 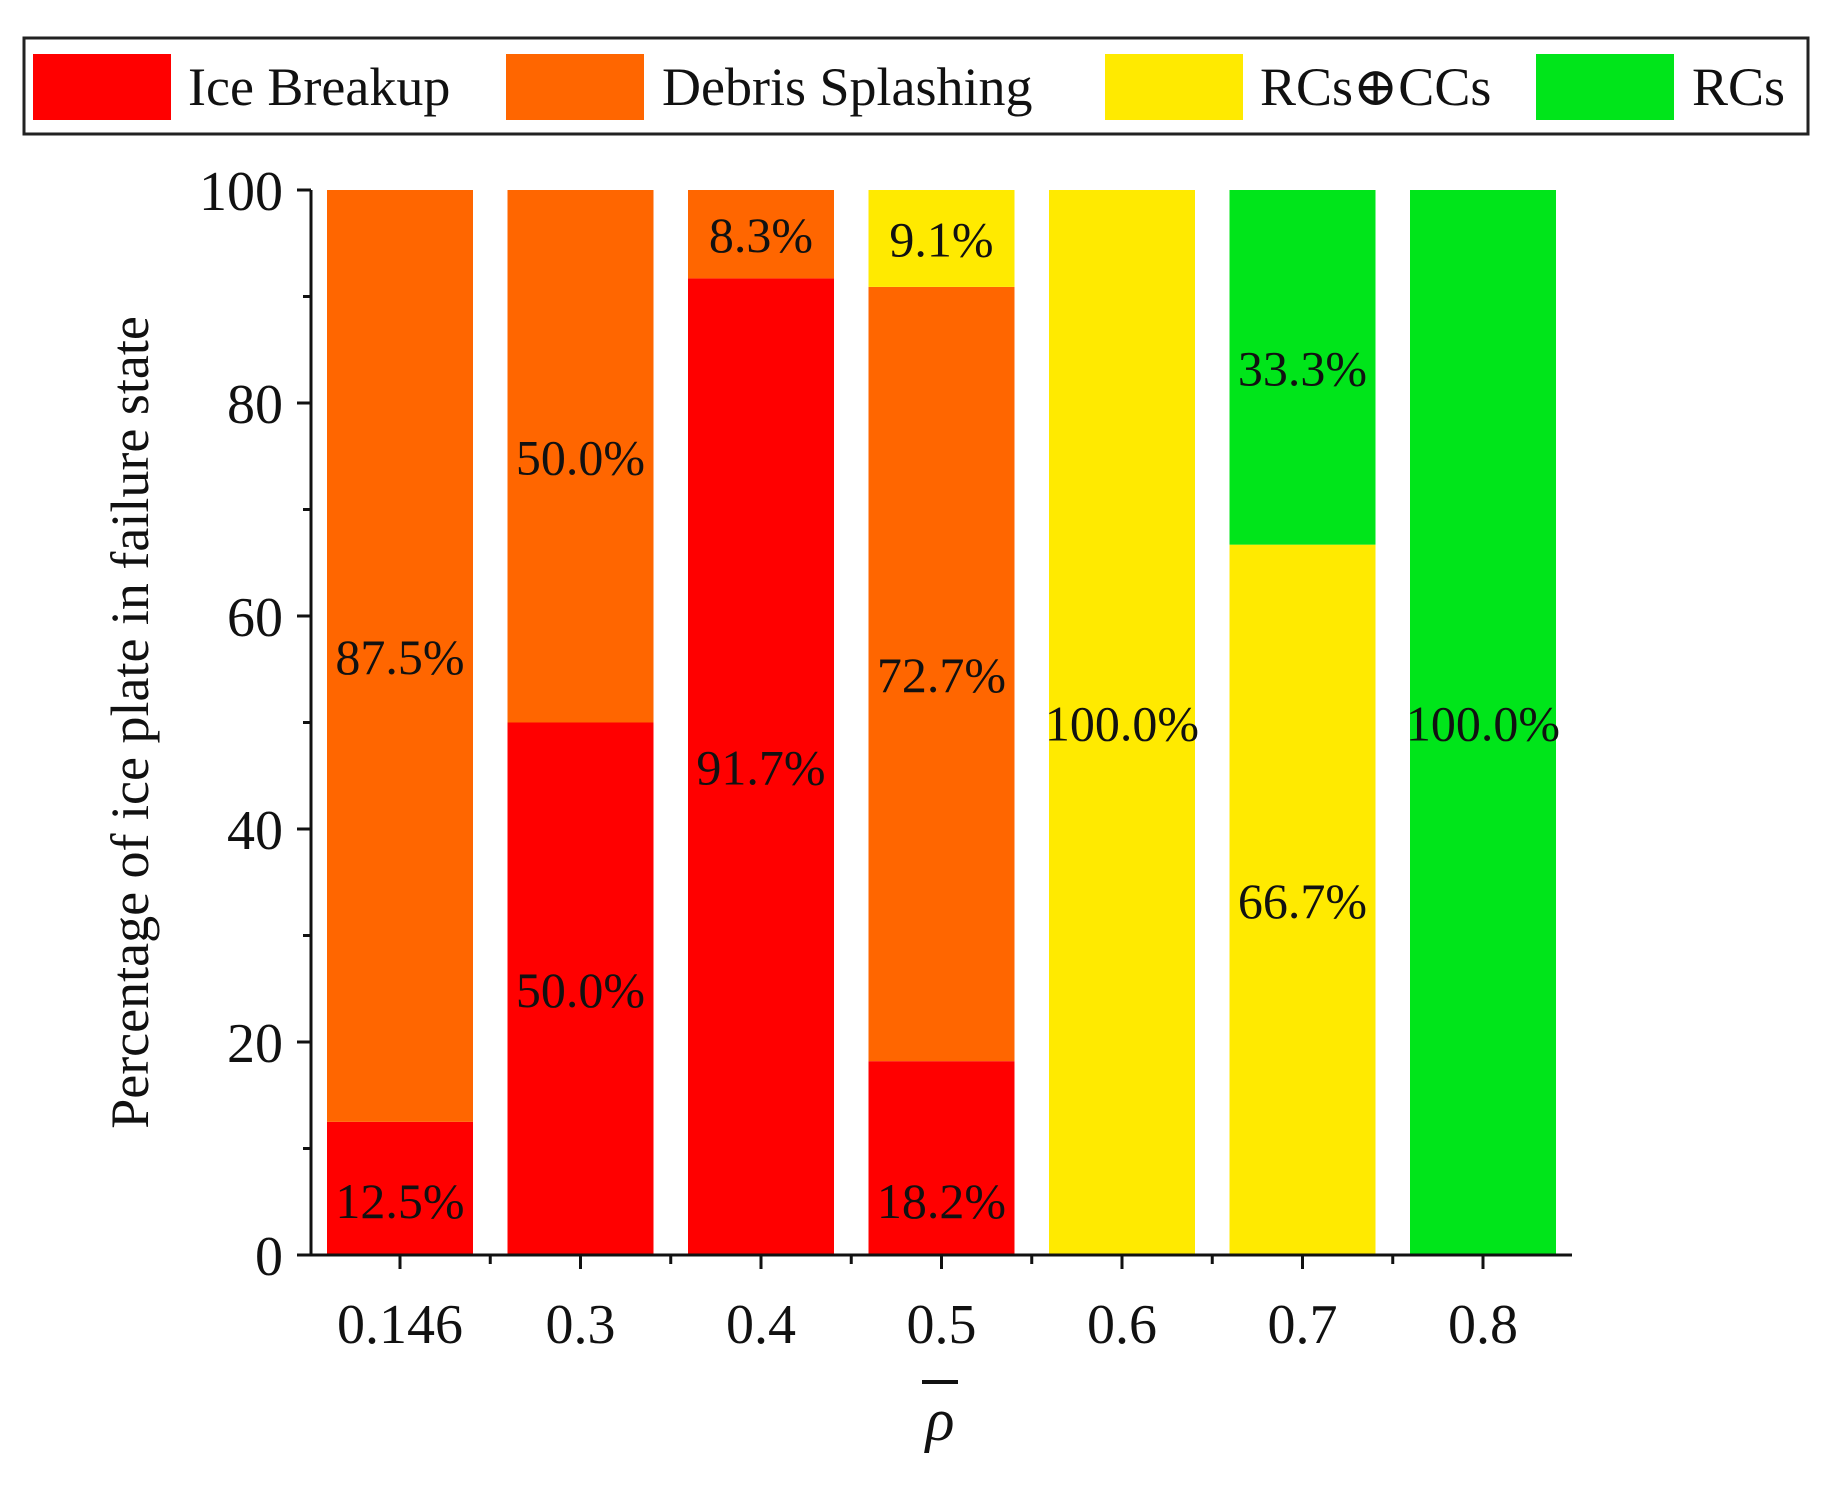 I want to click on legend-rcs-ccs-label: RCs⊕CCs, so click(x=1375, y=87).